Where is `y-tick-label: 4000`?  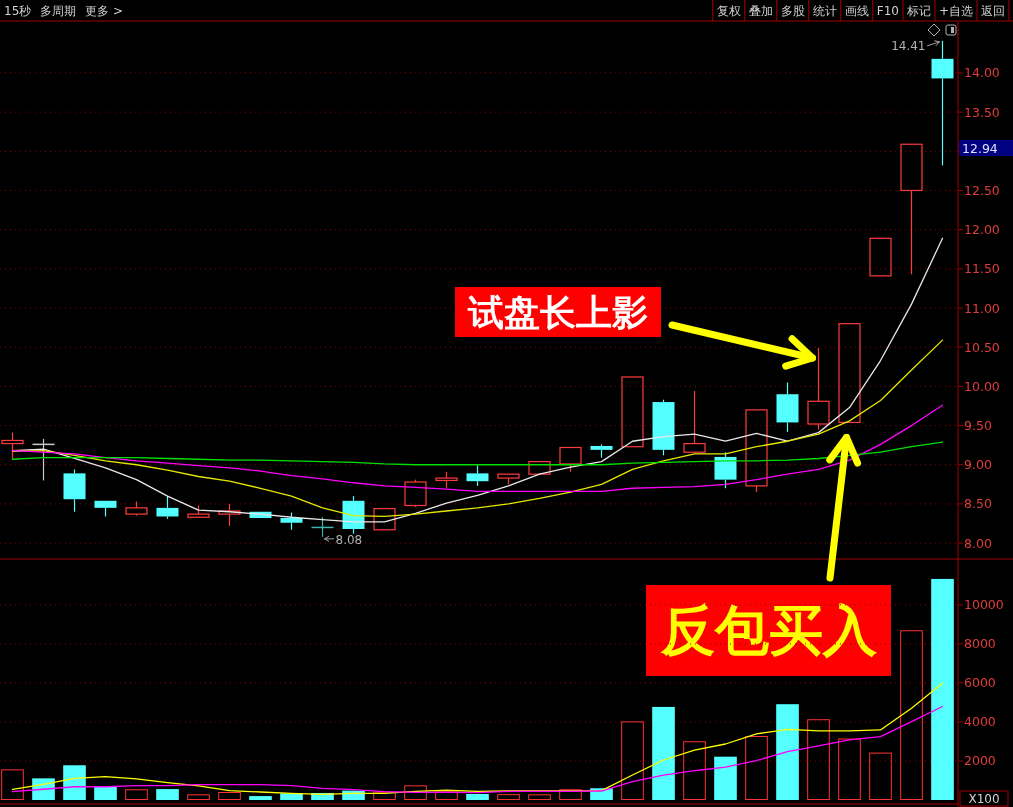 y-tick-label: 4000 is located at coordinates (980, 722).